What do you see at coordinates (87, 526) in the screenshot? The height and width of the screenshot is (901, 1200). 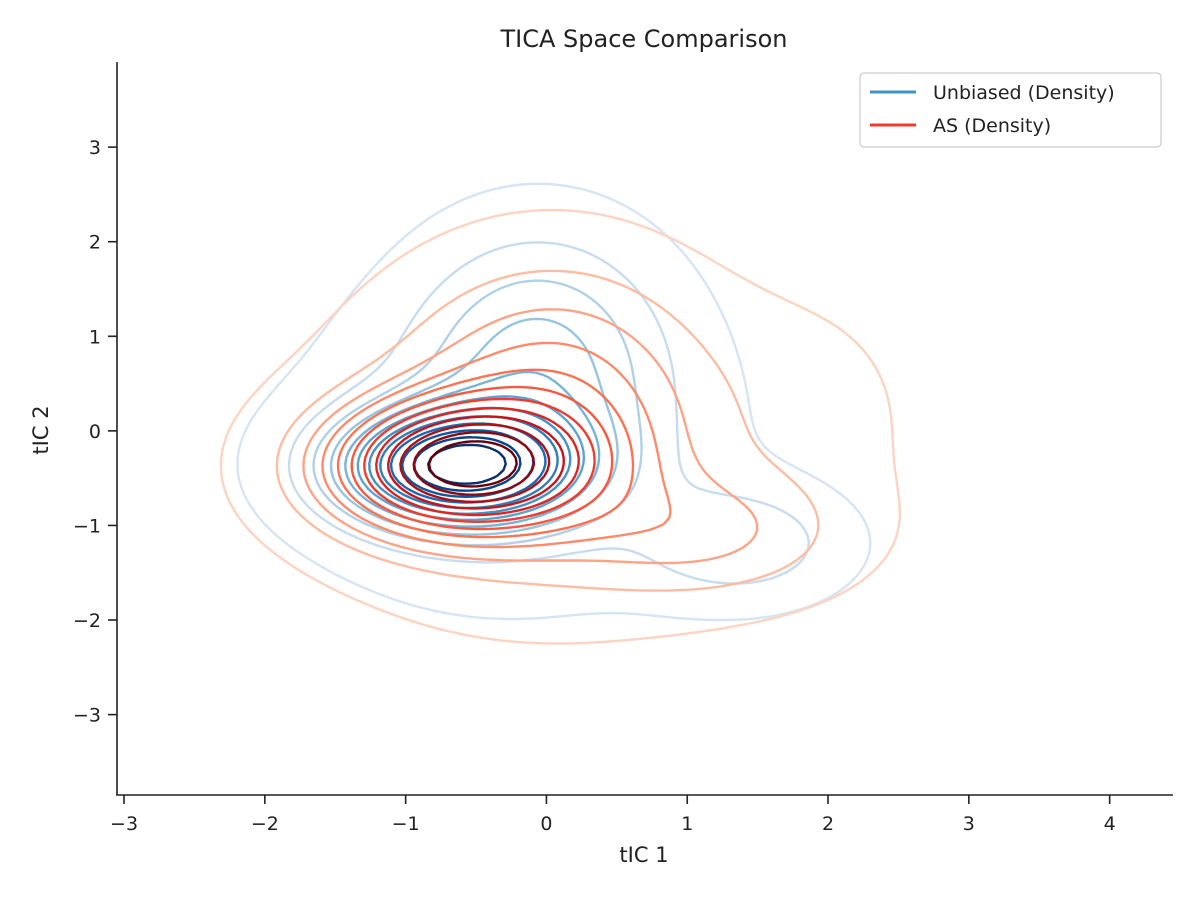 I see `y-tick-label: −1` at bounding box center [87, 526].